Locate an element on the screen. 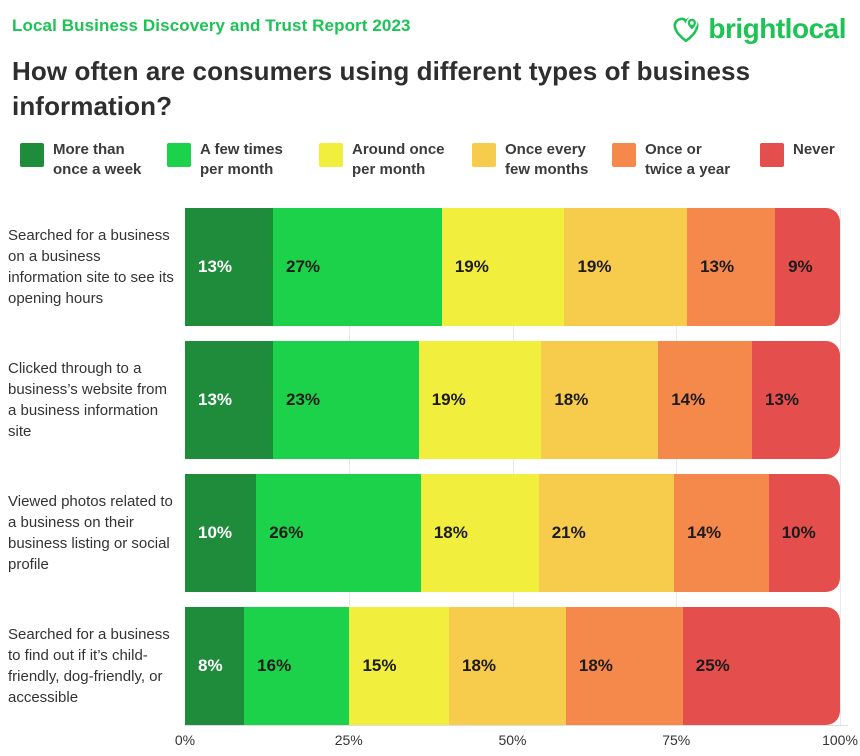 This screenshot has width=860, height=756. bar-segment: 15% is located at coordinates (399, 666).